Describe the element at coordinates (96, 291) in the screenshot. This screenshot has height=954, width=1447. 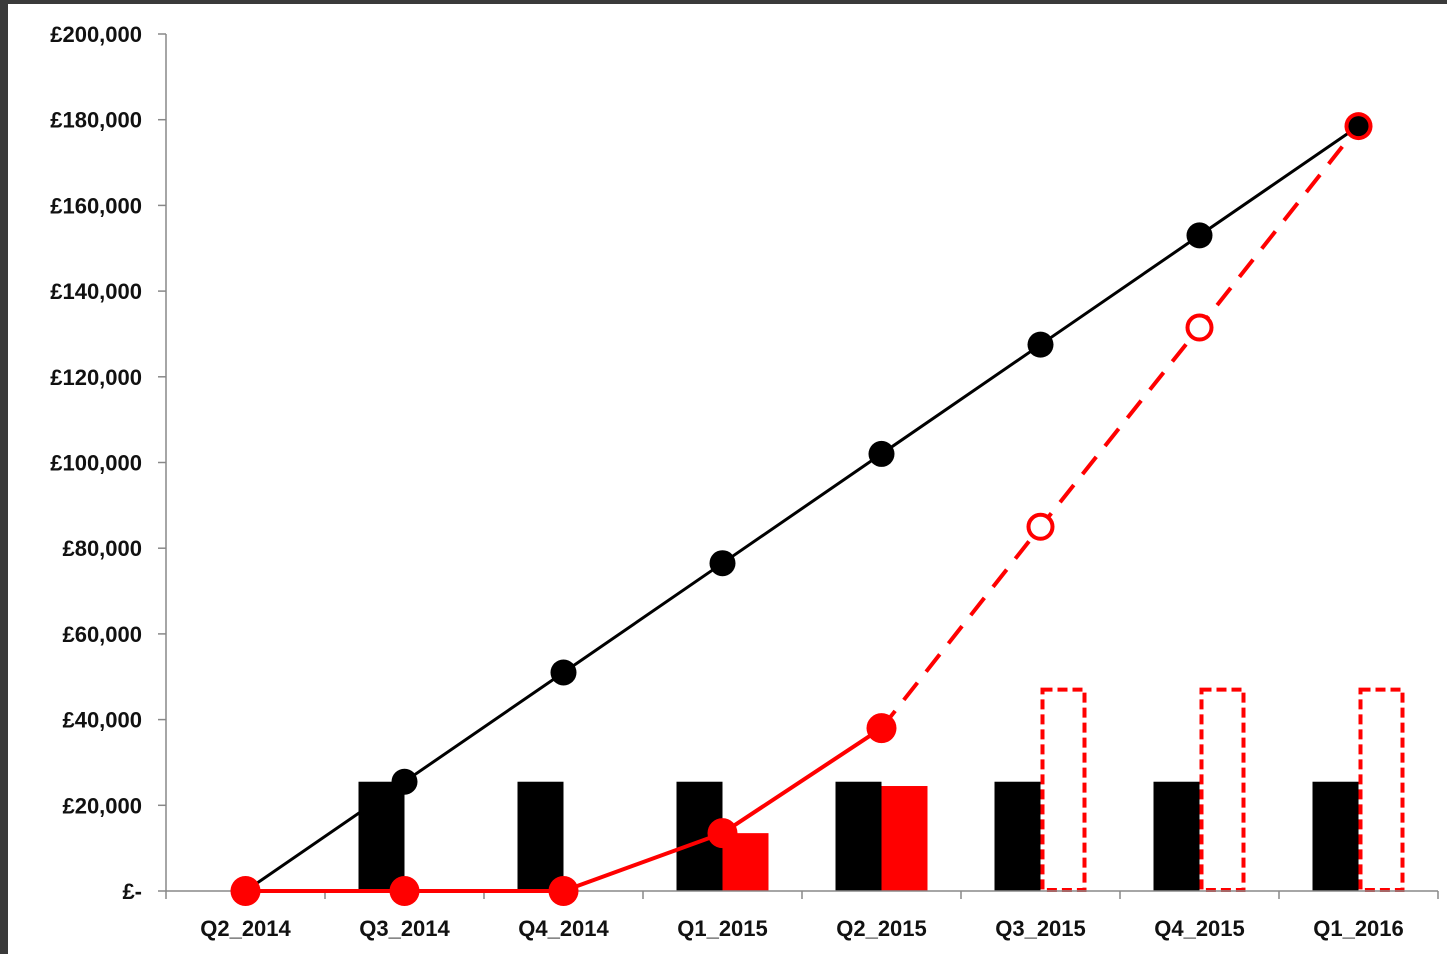
I see `y-tick-label: £140,000` at that location.